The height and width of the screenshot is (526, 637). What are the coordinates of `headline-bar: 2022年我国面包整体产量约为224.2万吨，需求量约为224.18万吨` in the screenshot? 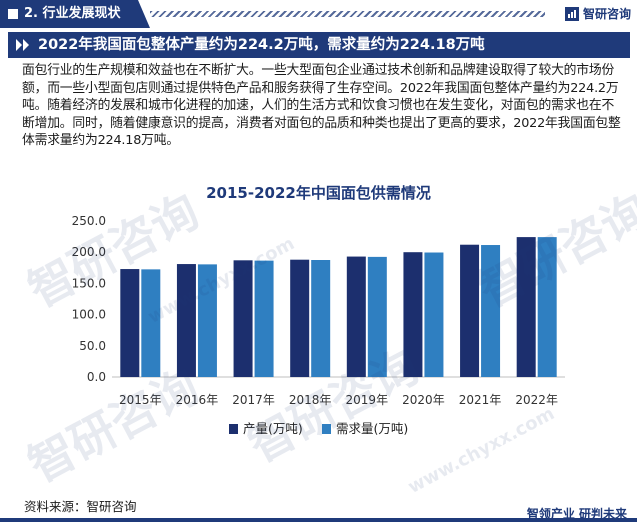 It's located at (319, 45).